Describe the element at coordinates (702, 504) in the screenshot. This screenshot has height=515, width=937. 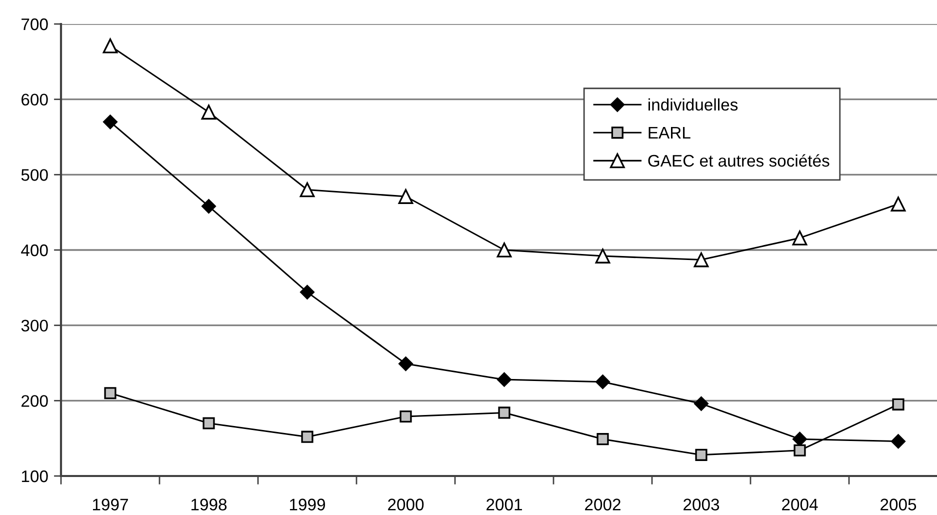
I see `x-tick-label: 2003` at that location.